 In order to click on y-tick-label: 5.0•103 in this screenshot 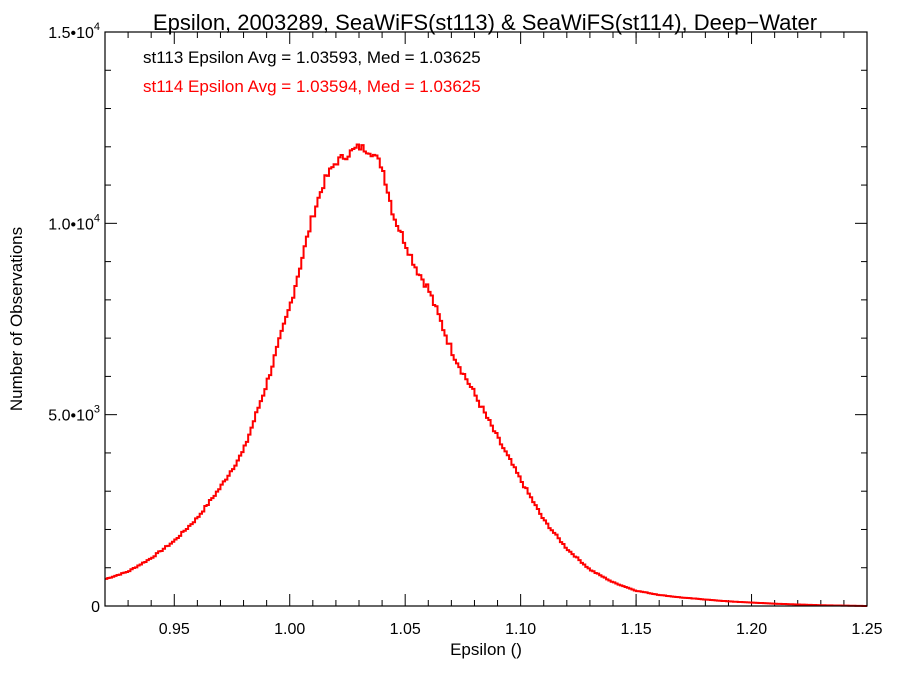, I will do `click(74, 414)`.